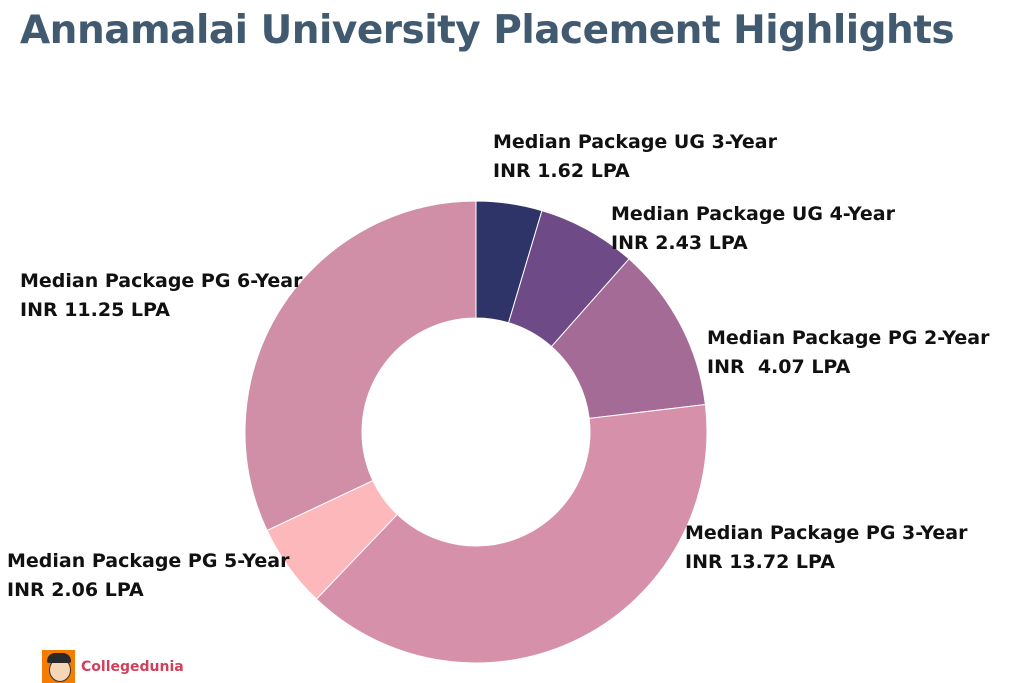 The height and width of the screenshot is (683, 1009). Describe the element at coordinates (161, 281) in the screenshot. I see `slice-label: Median Package PG 6-Year` at that location.